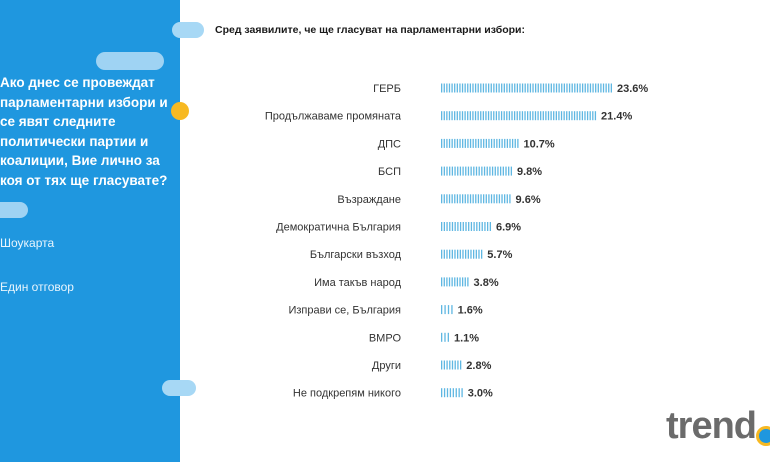 The width and height of the screenshot is (770, 462). What do you see at coordinates (478, 366) in the screenshot?
I see `value-label: 2.8%` at bounding box center [478, 366].